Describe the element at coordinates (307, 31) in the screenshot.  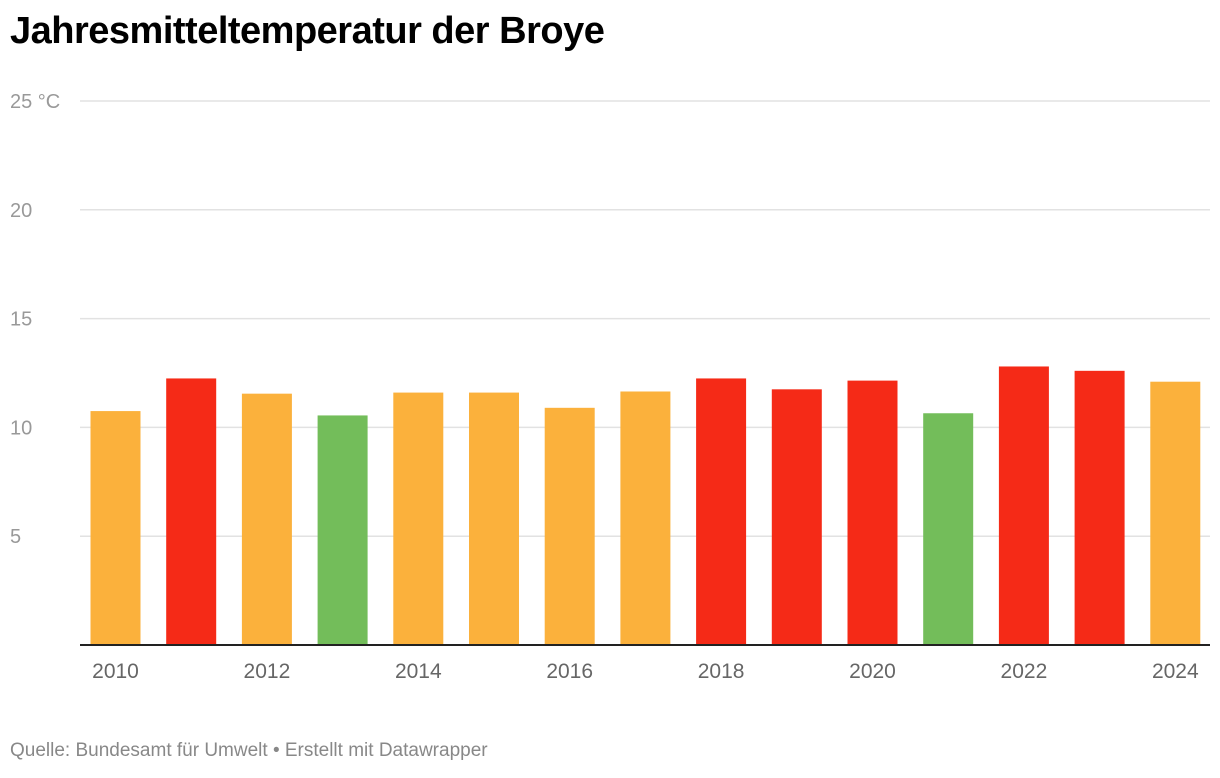
I see `chart-title: Jahresmitteltemperatur der Broye` at that location.